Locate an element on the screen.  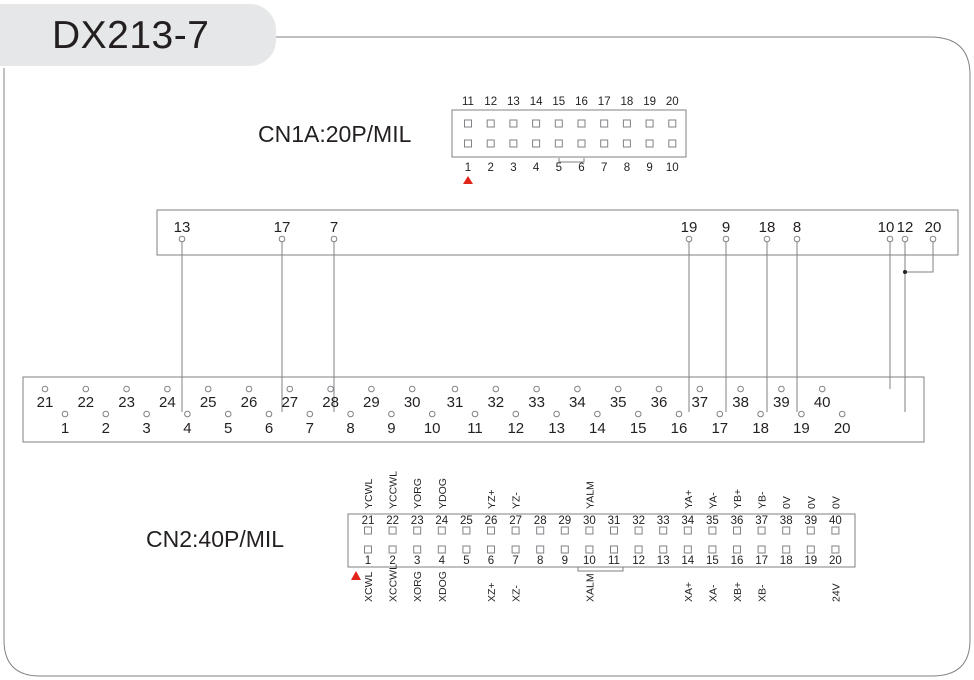
cn2-bottom-pin-label: 18 is located at coordinates (786, 561).